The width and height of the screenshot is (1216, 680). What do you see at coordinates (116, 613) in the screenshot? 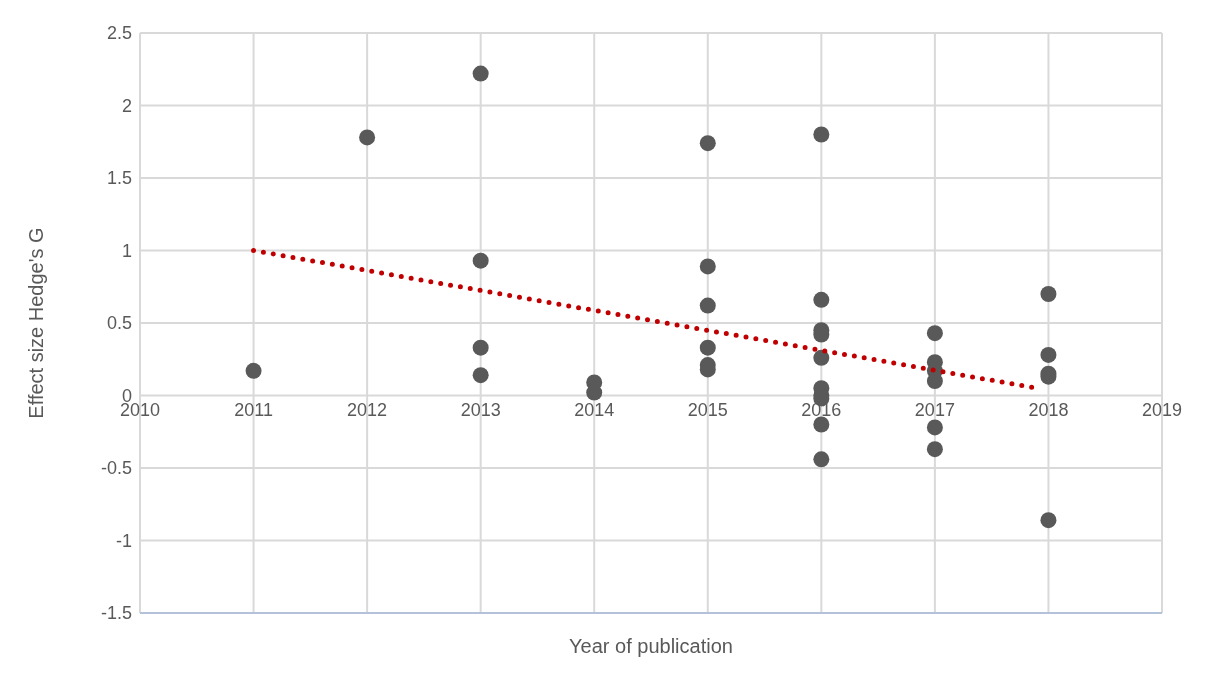
I see `y-tick-label: -1.5` at bounding box center [116, 613].